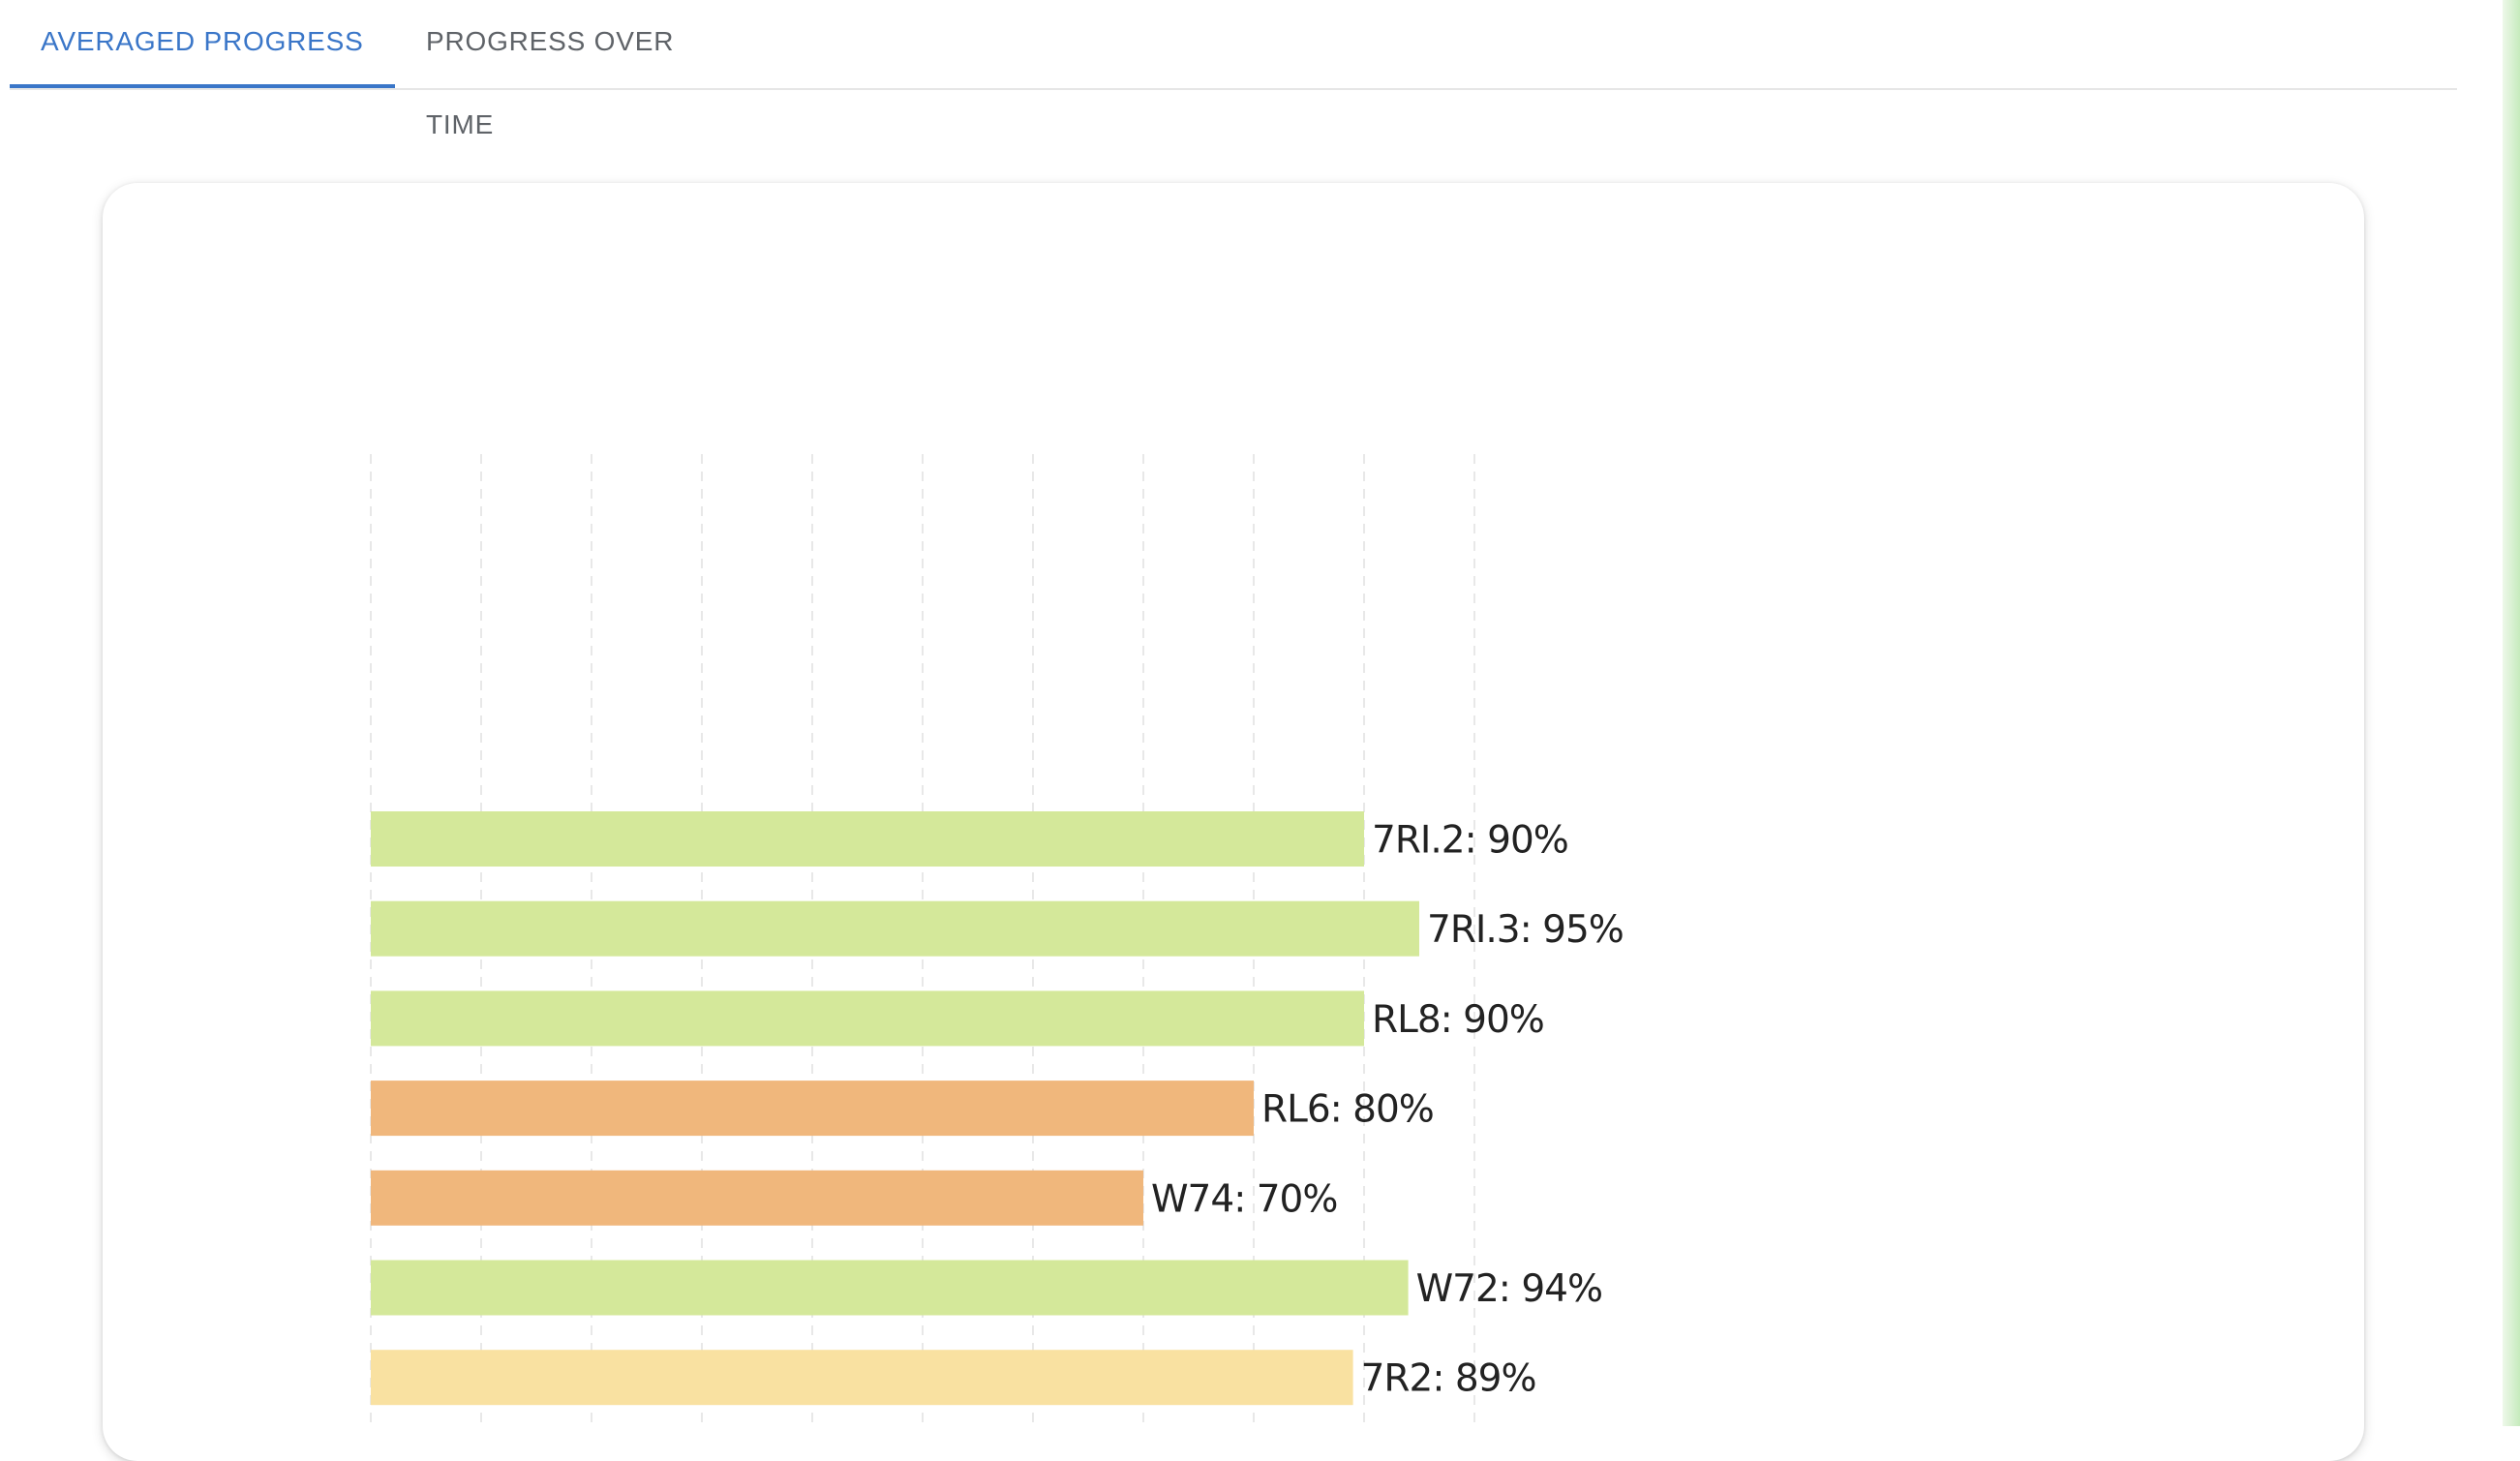 The height and width of the screenshot is (1461, 2520). I want to click on bar-label: 7R2: 89%, so click(1448, 1379).